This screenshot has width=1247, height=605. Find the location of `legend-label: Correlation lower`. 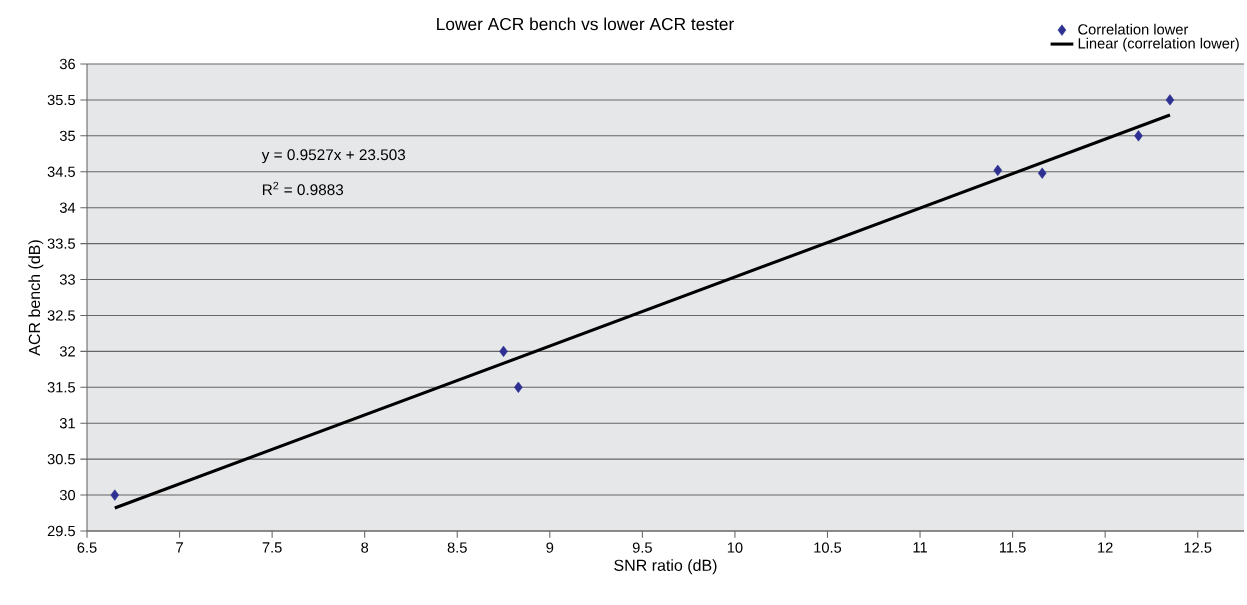

legend-label: Correlation lower is located at coordinates (1133, 29).